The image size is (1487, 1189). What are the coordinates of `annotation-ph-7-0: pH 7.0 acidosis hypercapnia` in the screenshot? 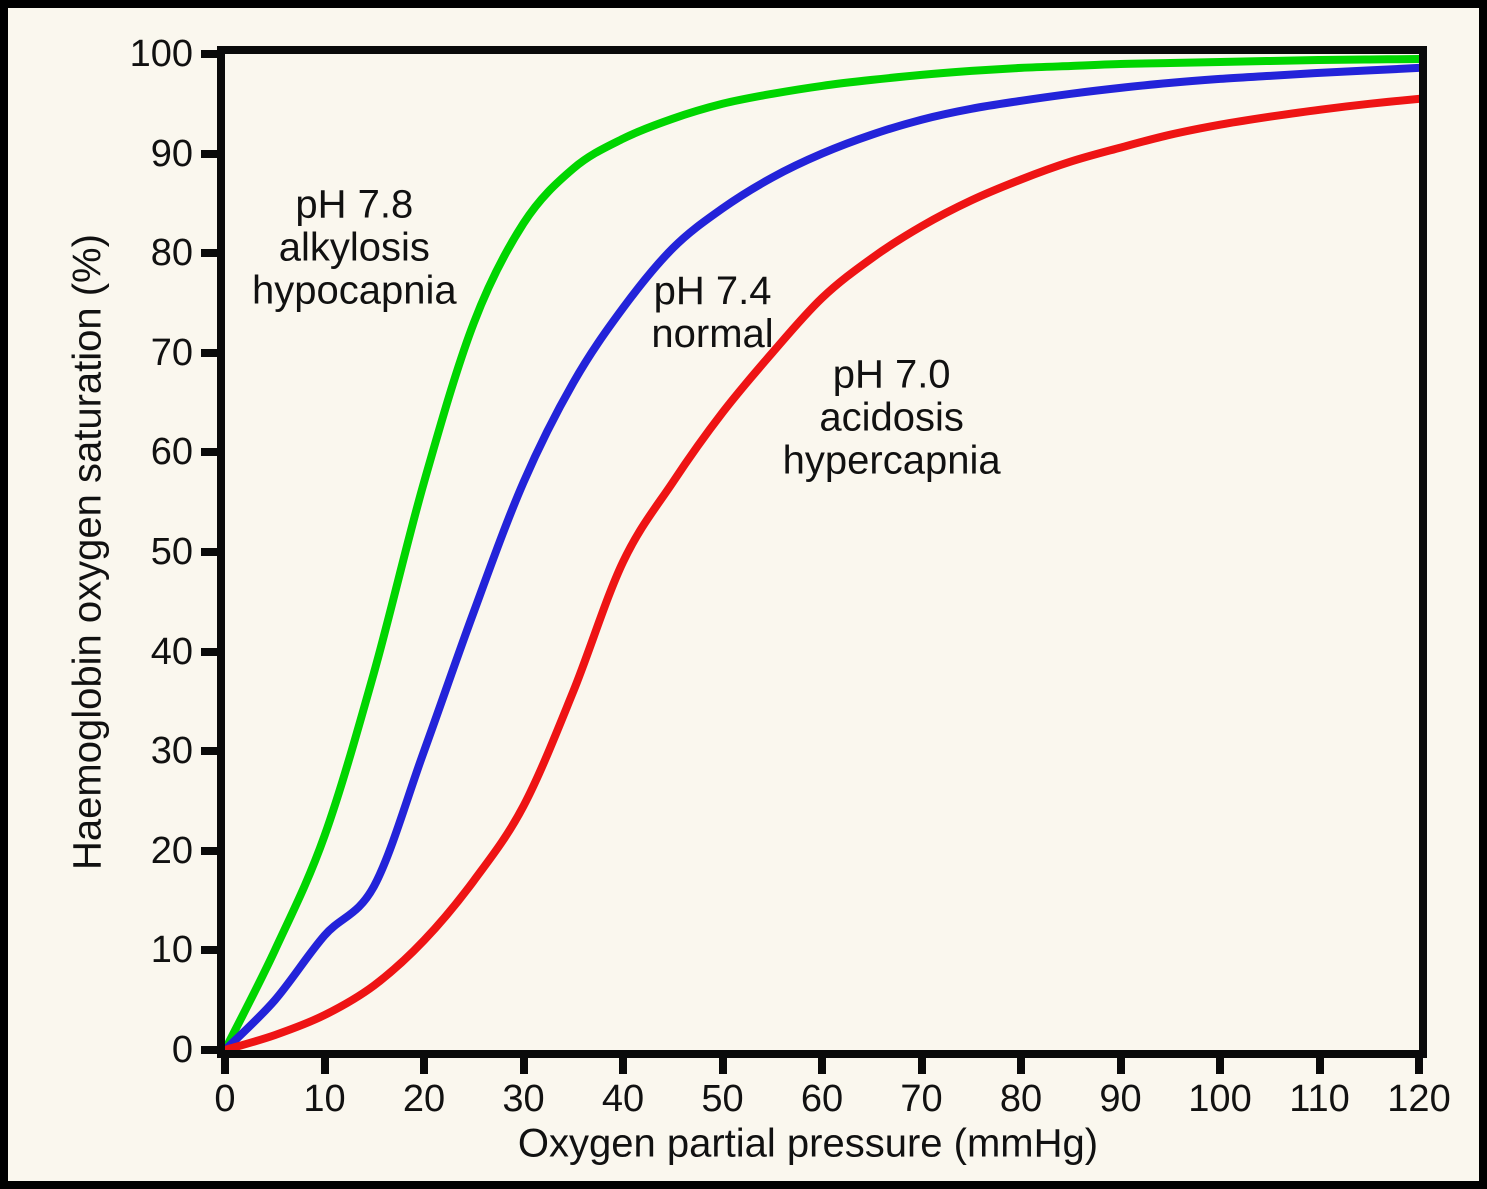 It's located at (892, 417).